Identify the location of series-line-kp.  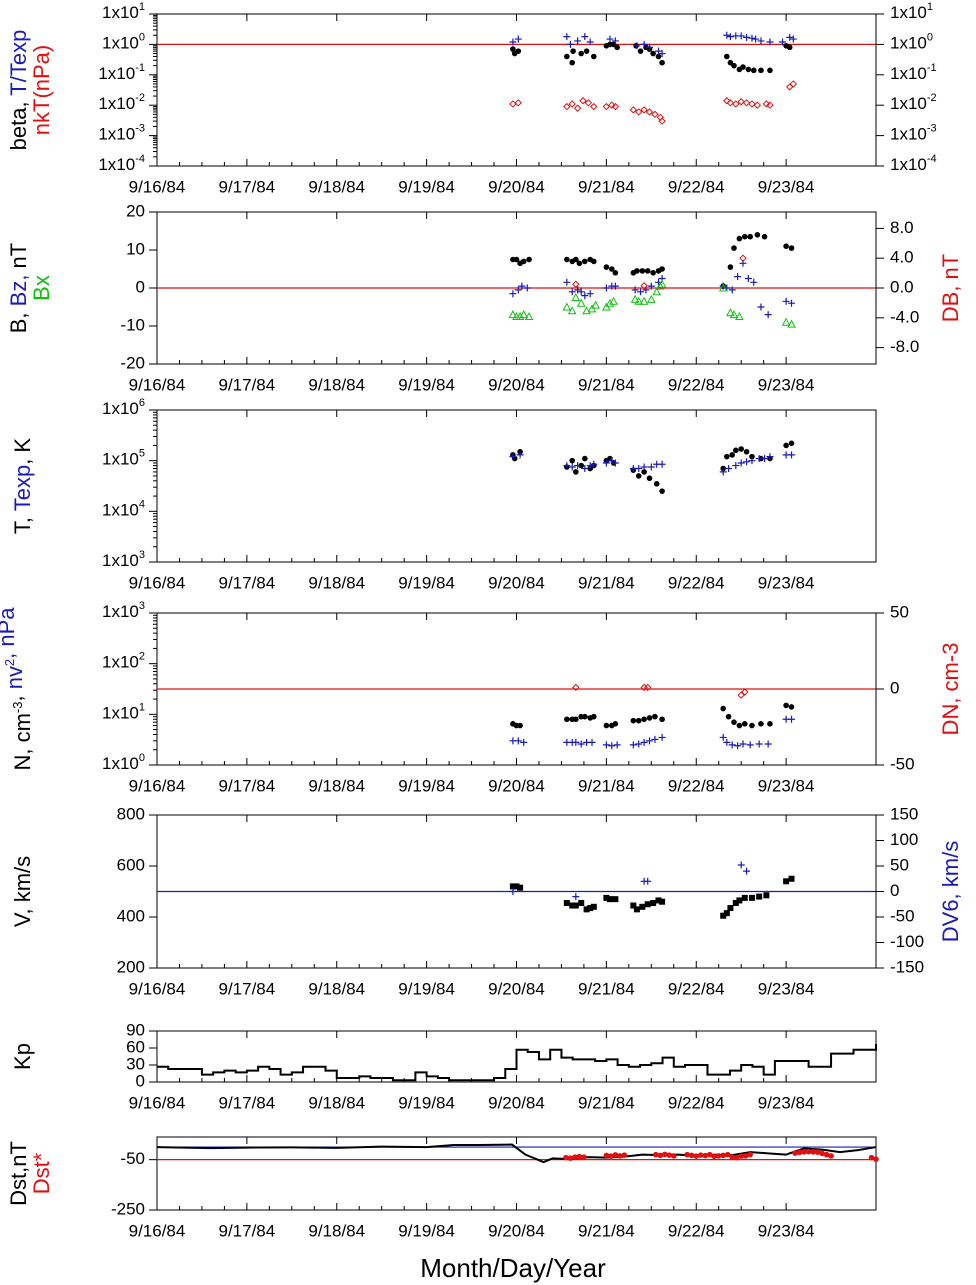
(517, 1063).